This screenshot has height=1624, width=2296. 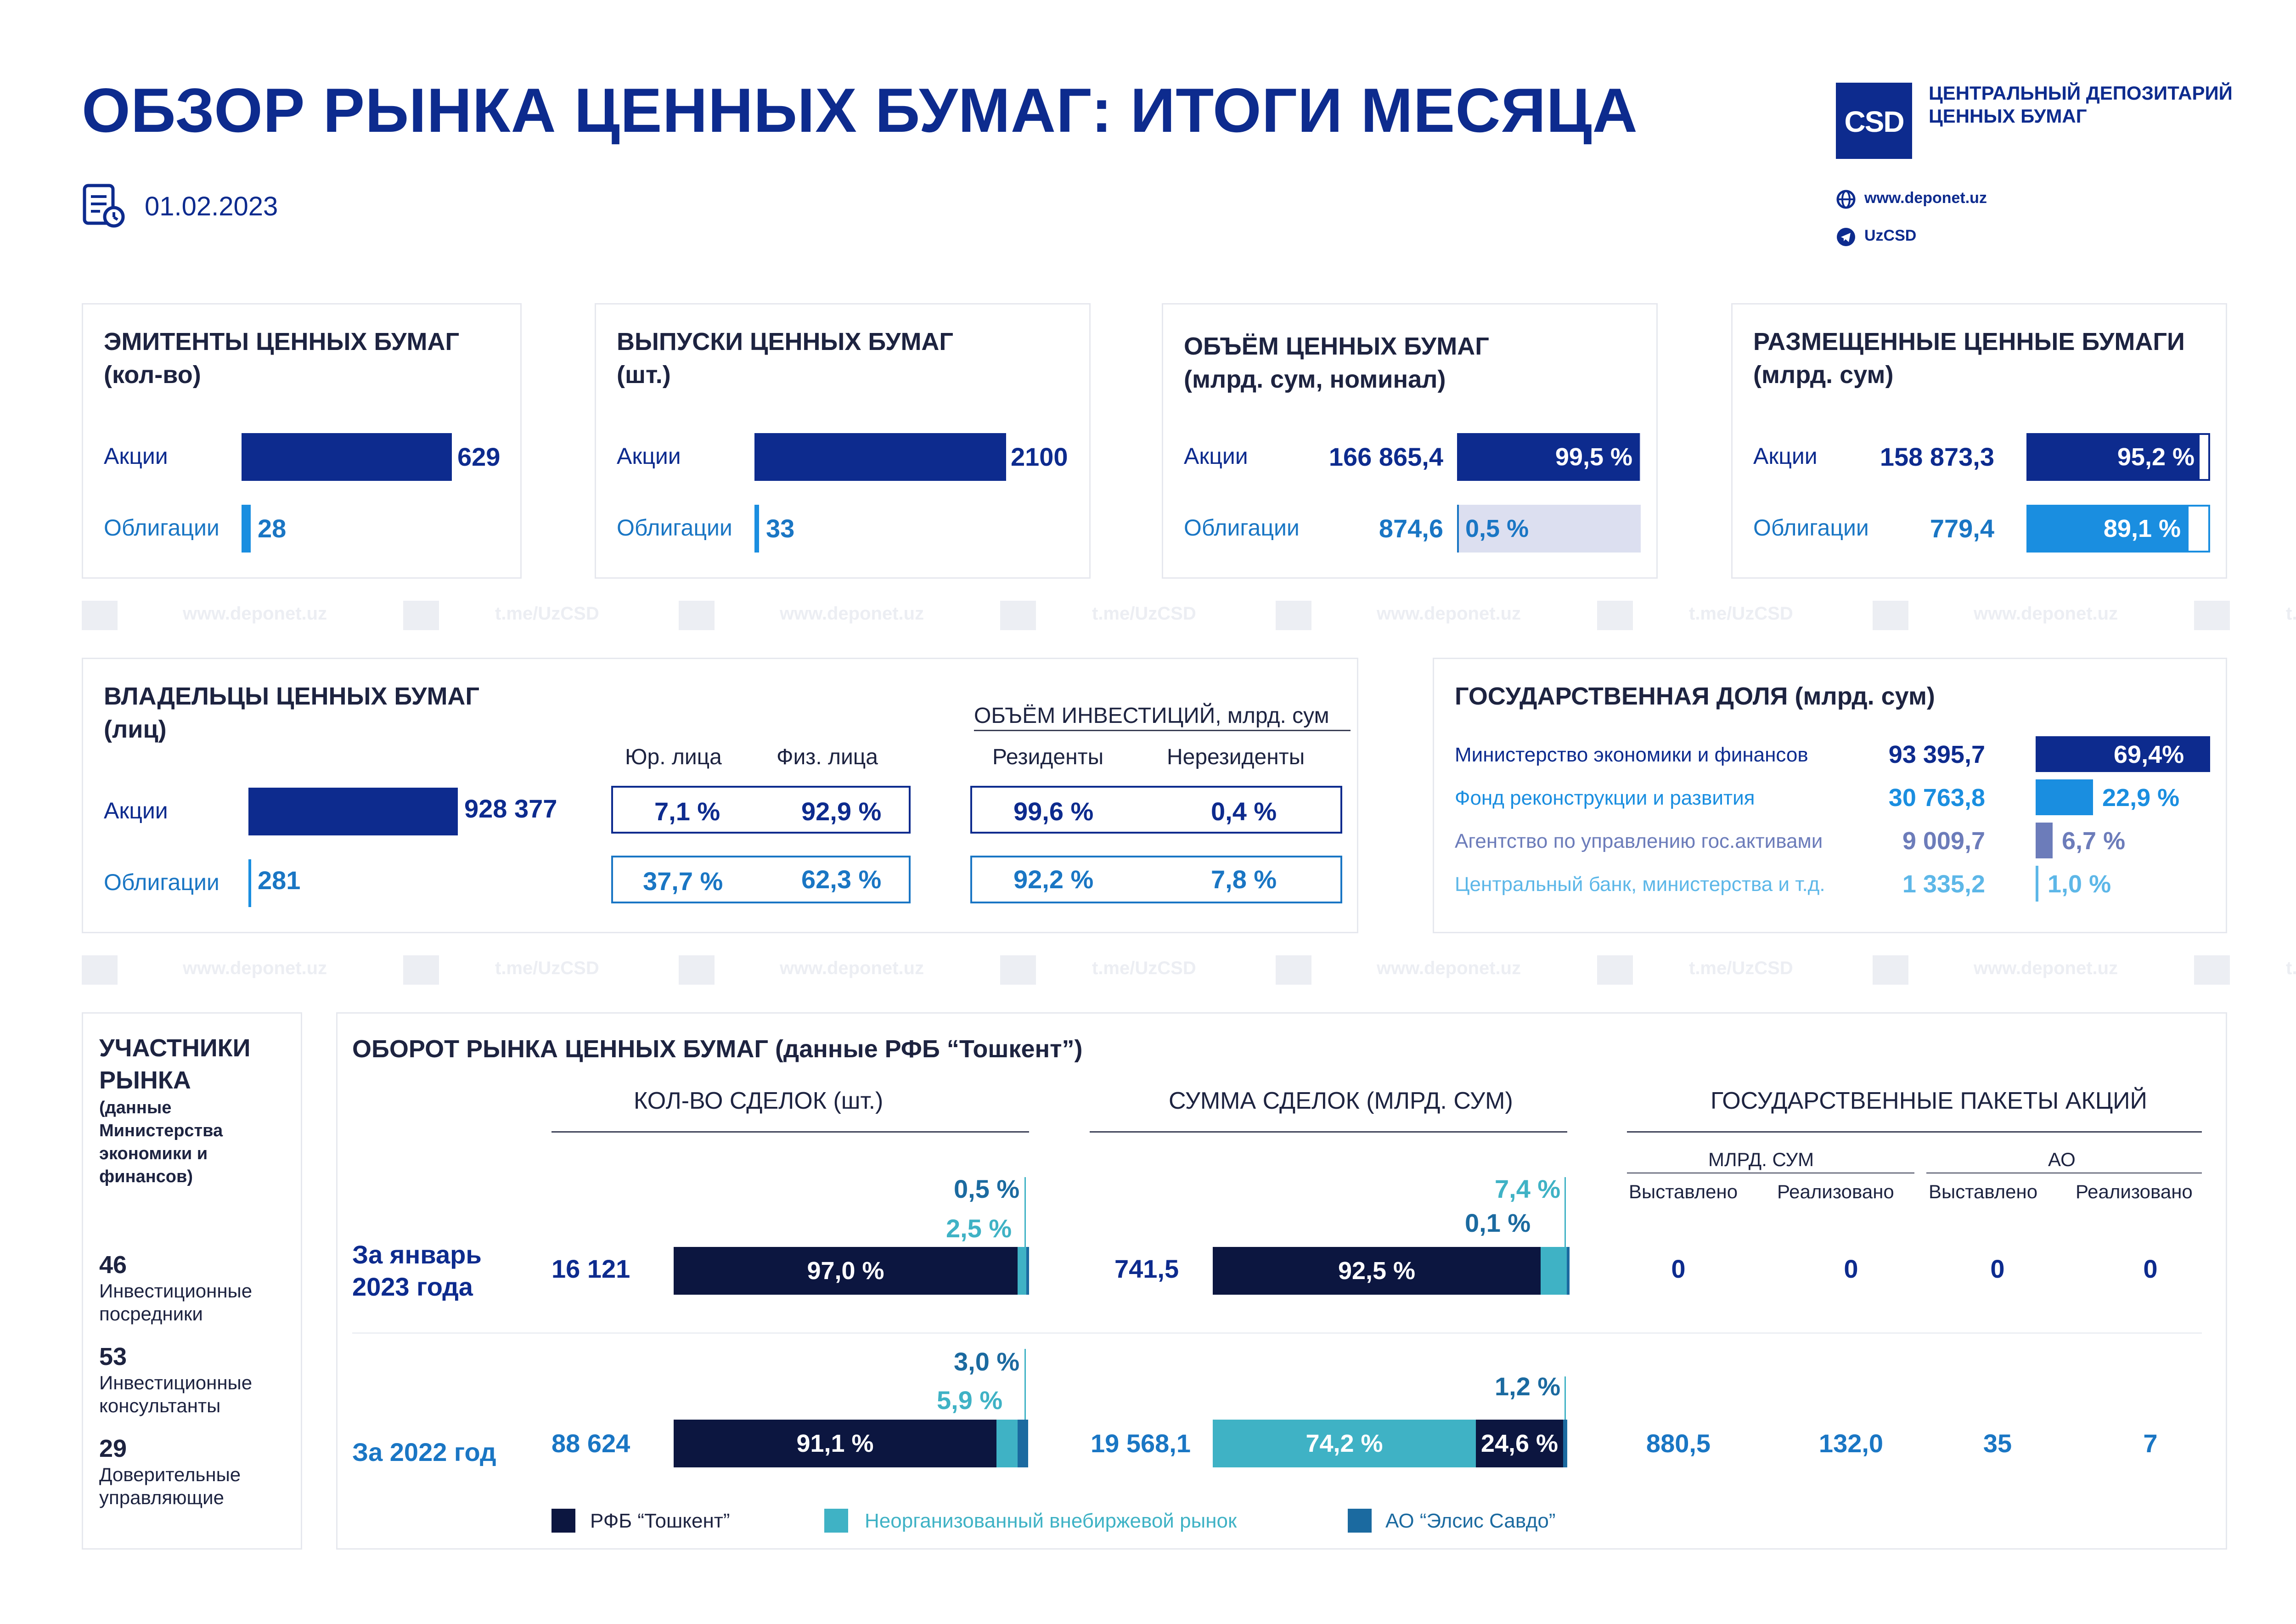 I want to click on ao-sold-header: Реализовано, so click(x=2134, y=1191).